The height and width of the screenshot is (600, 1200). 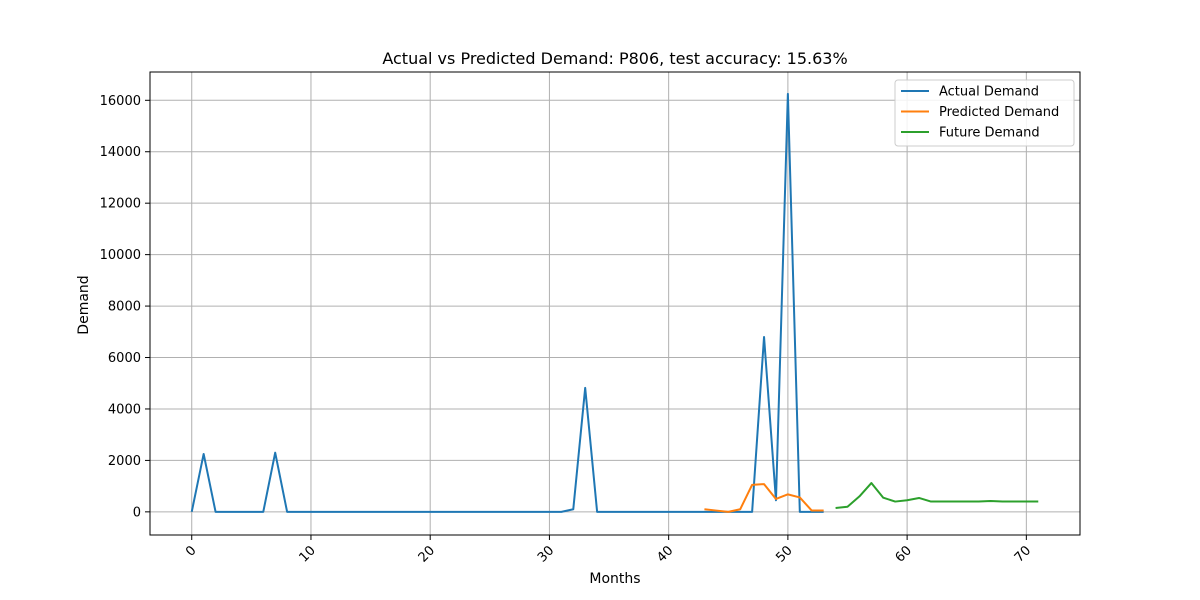 What do you see at coordinates (120, 152) in the screenshot?
I see `y-tick-label: 14000` at bounding box center [120, 152].